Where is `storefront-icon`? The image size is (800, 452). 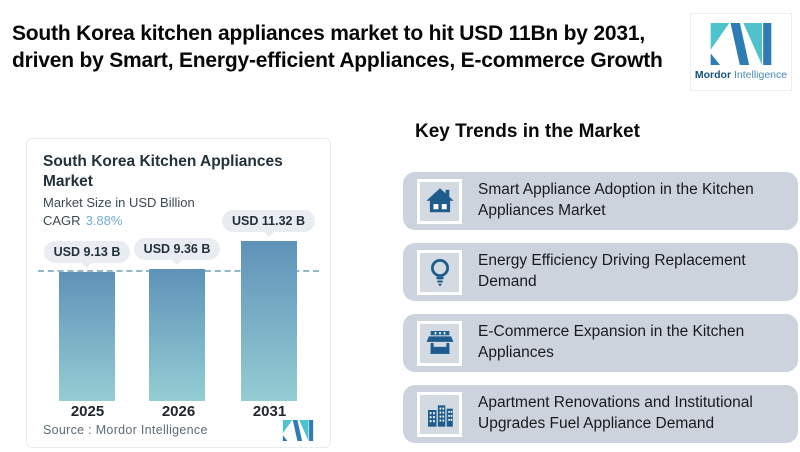
storefront-icon is located at coordinates (439, 342).